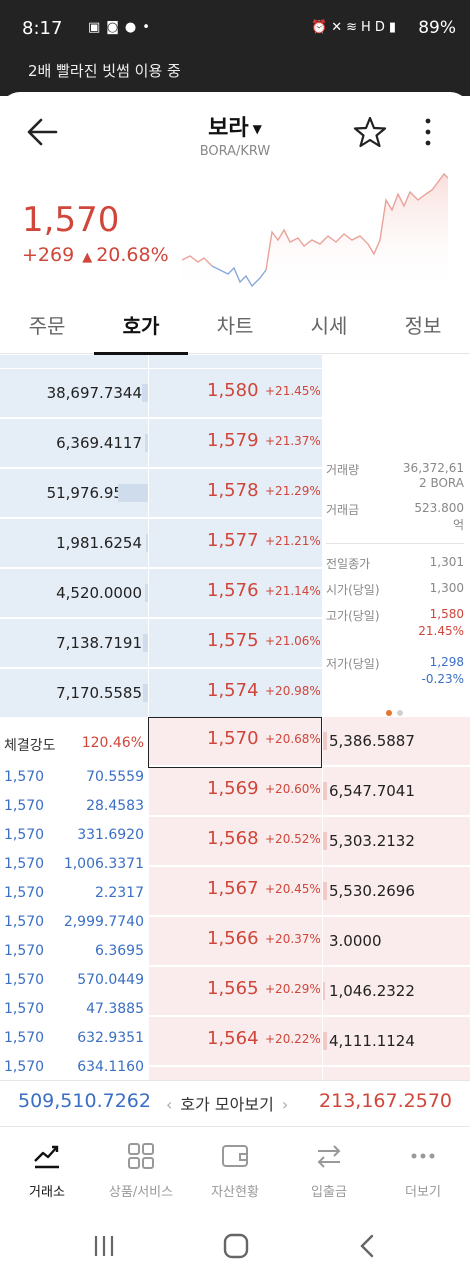 This screenshot has height=1280, width=470. I want to click on bid-pct: +20.29%, so click(293, 989).